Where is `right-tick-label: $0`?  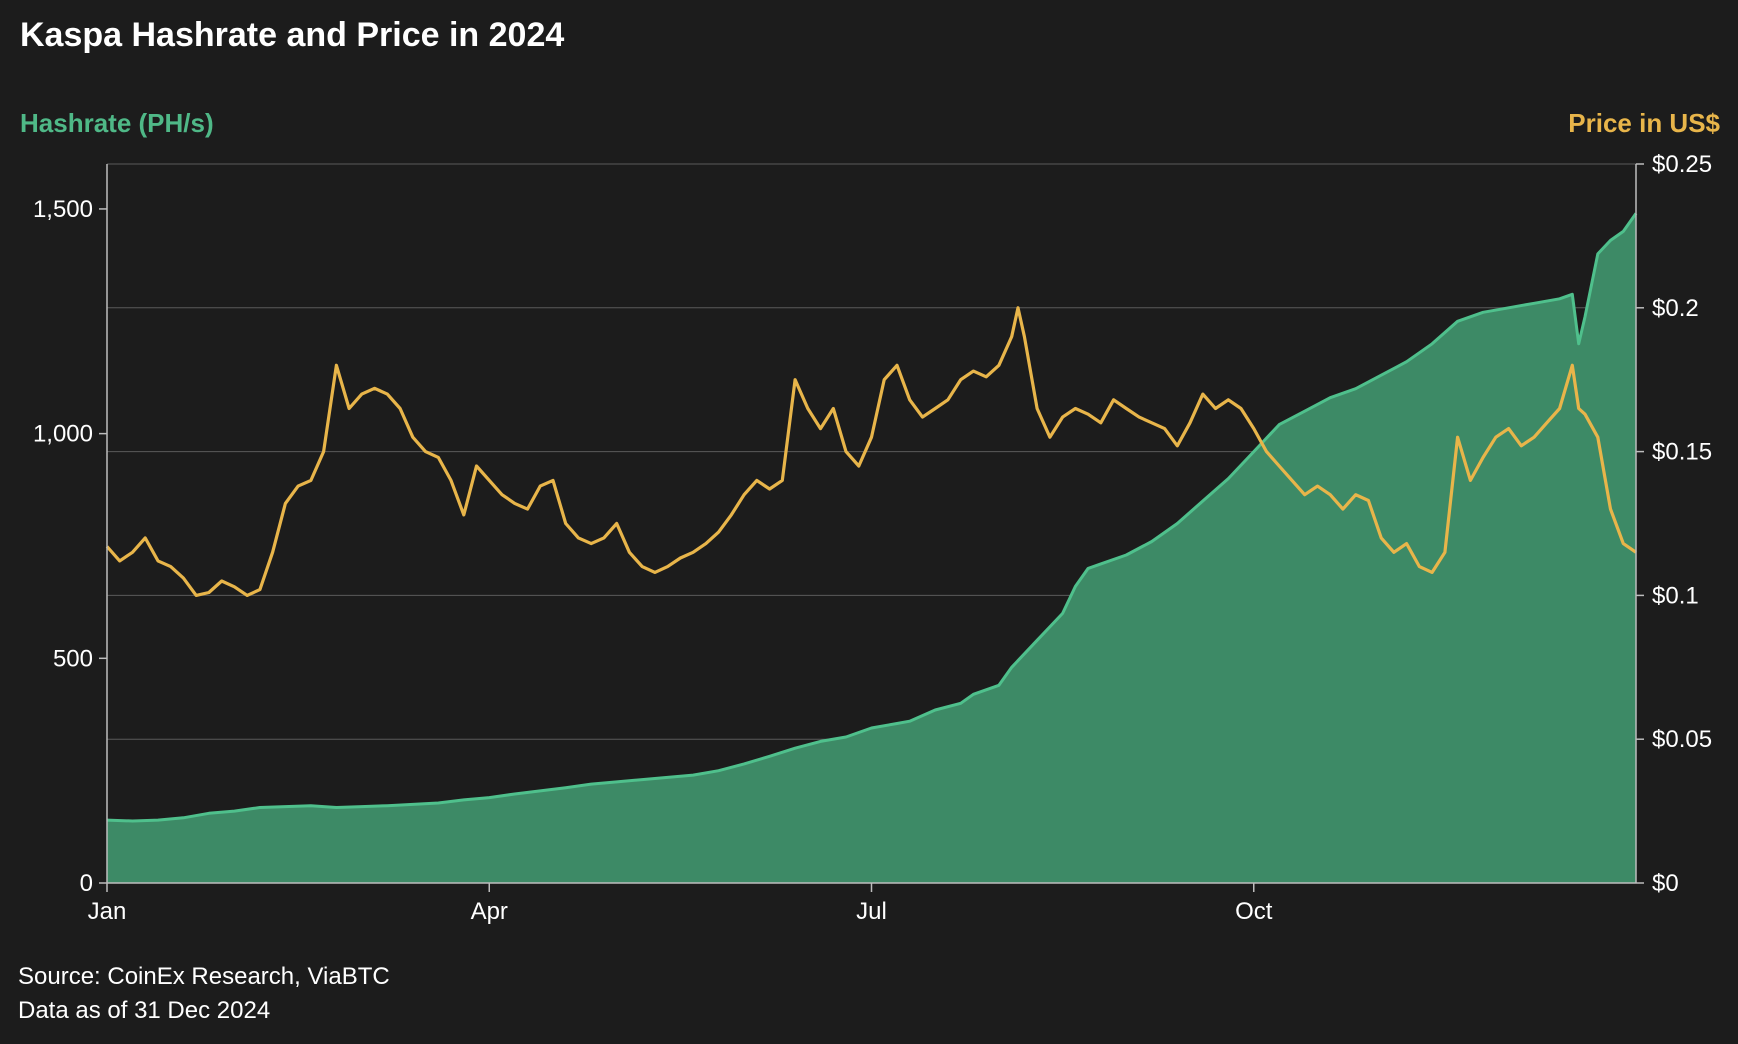 right-tick-label: $0 is located at coordinates (1665, 883).